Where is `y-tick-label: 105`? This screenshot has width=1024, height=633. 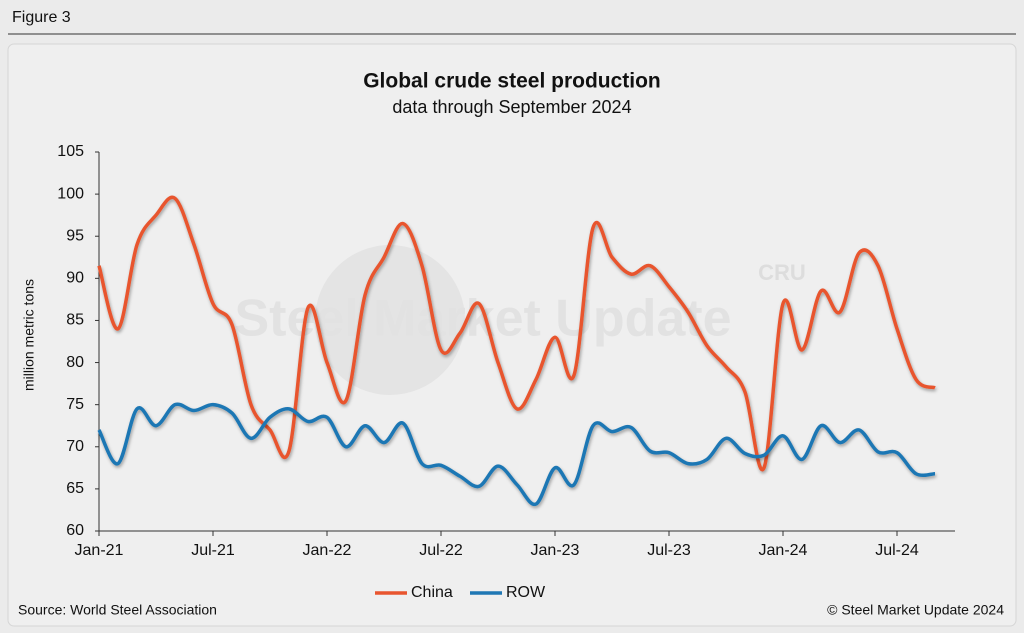 y-tick-label: 105 is located at coordinates (70, 151).